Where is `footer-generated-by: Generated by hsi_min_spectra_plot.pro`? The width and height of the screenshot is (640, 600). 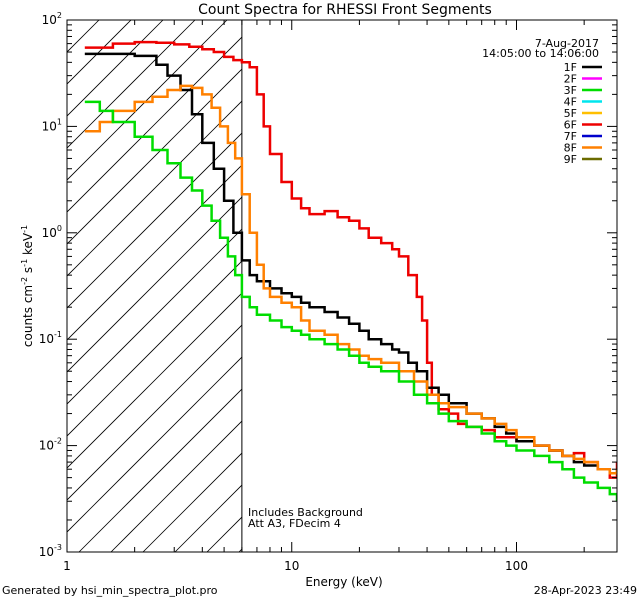 footer-generated-by: Generated by hsi_min_spectra_plot.pro is located at coordinates (110, 590).